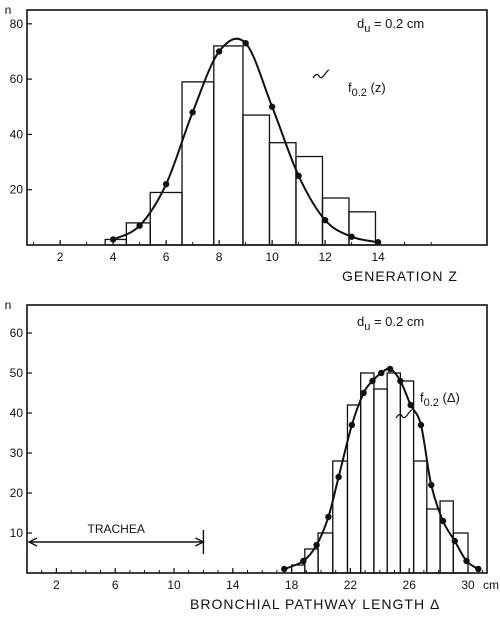 This screenshot has width=500, height=618. Describe the element at coordinates (116, 529) in the screenshot. I see `panel2-trachea-label: TRACHEA` at that location.